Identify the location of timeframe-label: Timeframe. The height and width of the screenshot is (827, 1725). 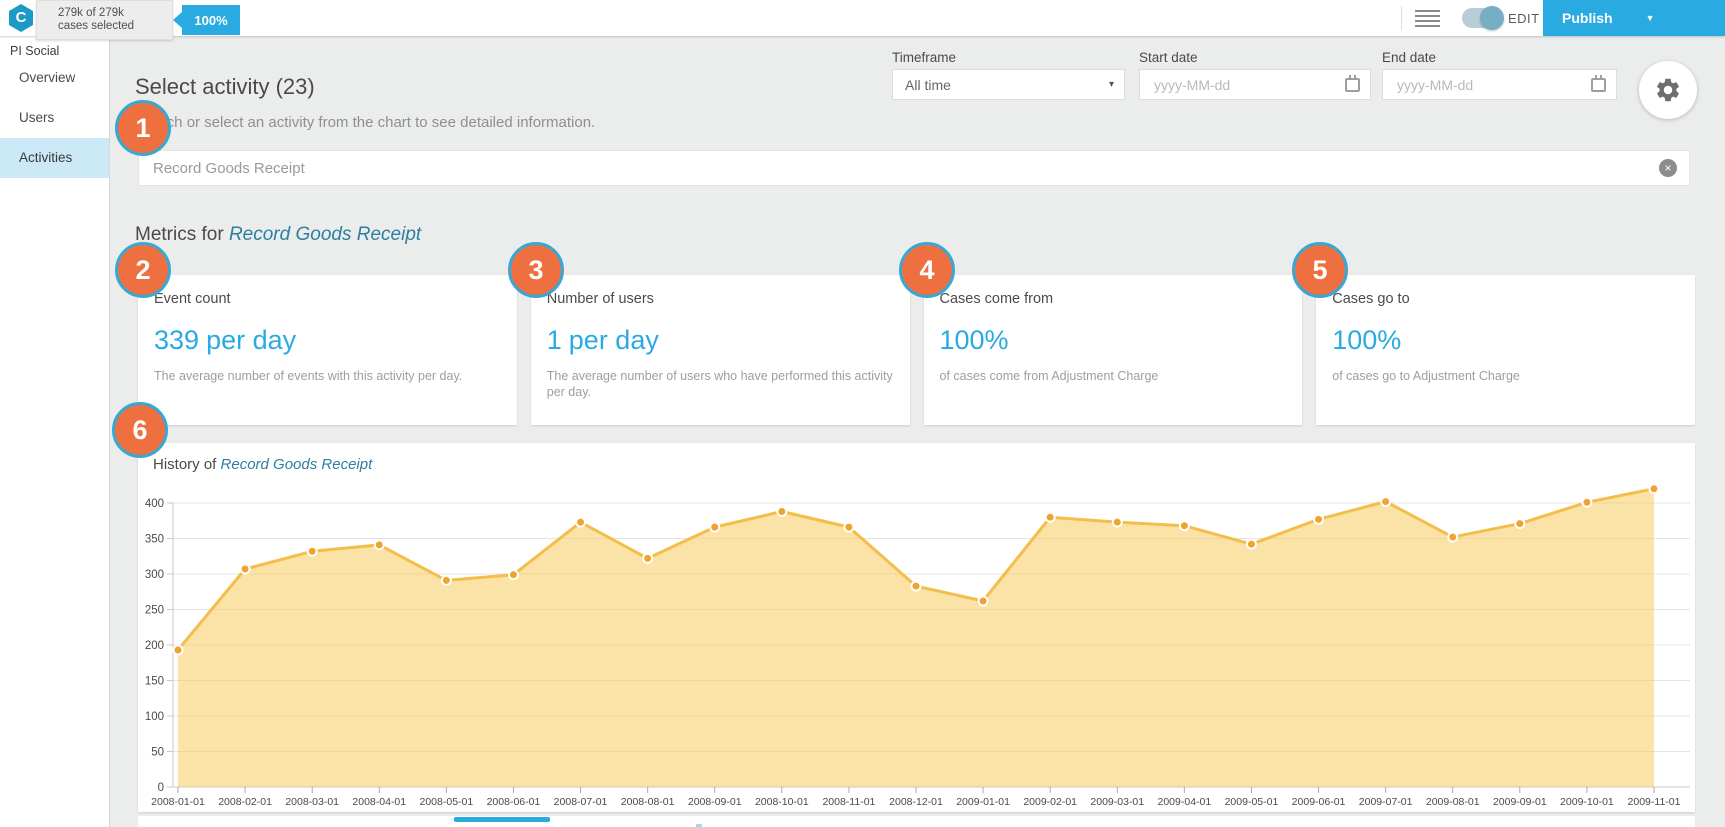
(924, 57).